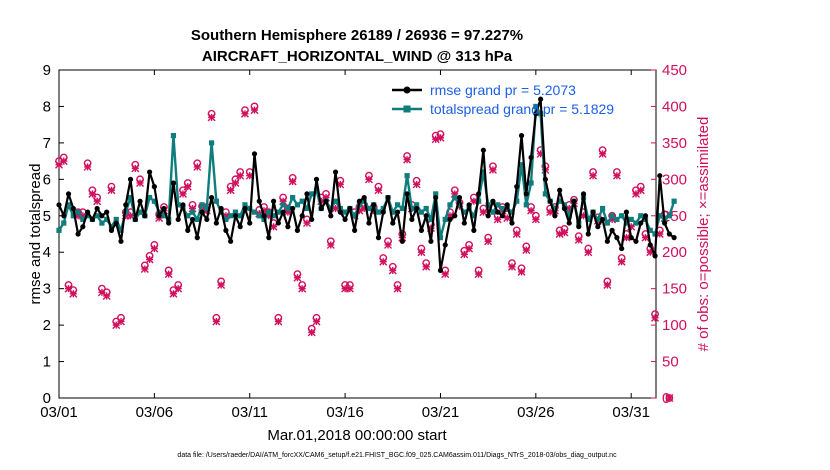  What do you see at coordinates (47, 289) in the screenshot?
I see `y-tick-label: 3` at bounding box center [47, 289].